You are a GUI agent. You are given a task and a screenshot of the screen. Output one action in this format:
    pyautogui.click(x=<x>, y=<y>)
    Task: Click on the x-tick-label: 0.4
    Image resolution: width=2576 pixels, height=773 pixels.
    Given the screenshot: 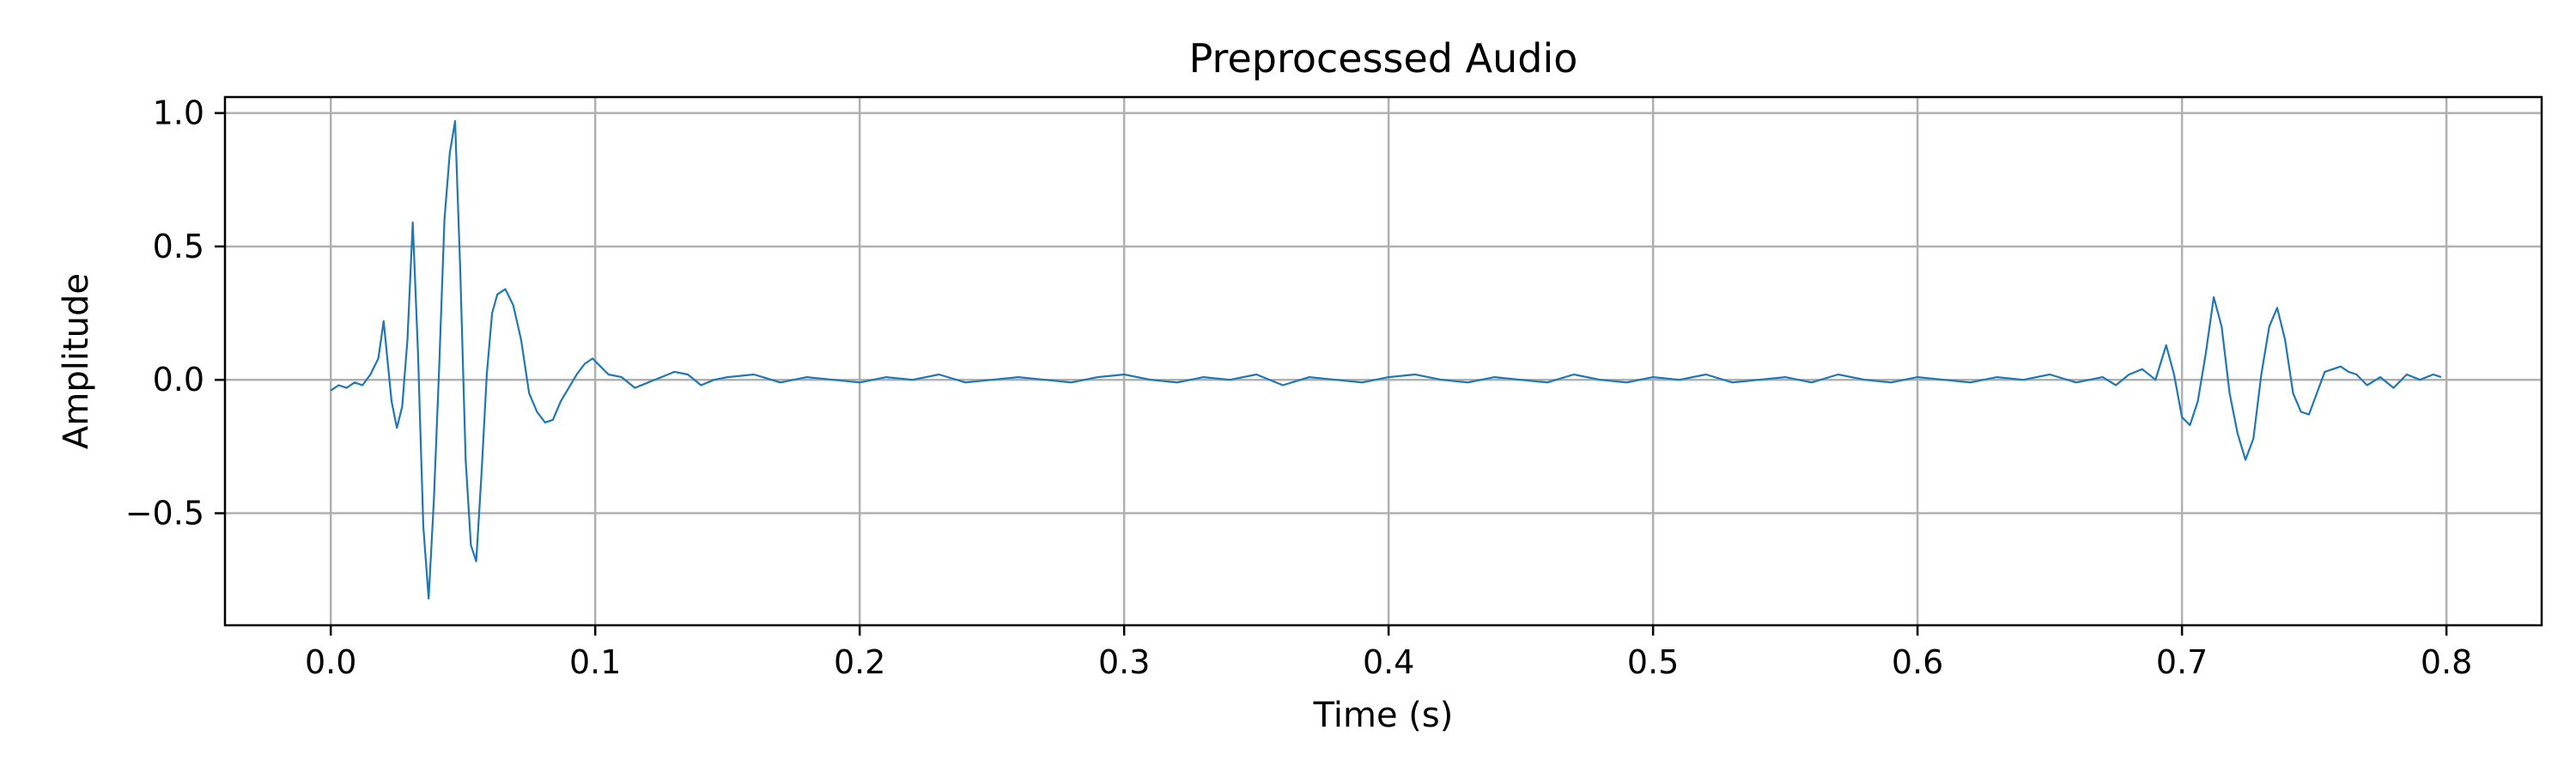 What is the action you would take?
    pyautogui.click(x=1389, y=662)
    